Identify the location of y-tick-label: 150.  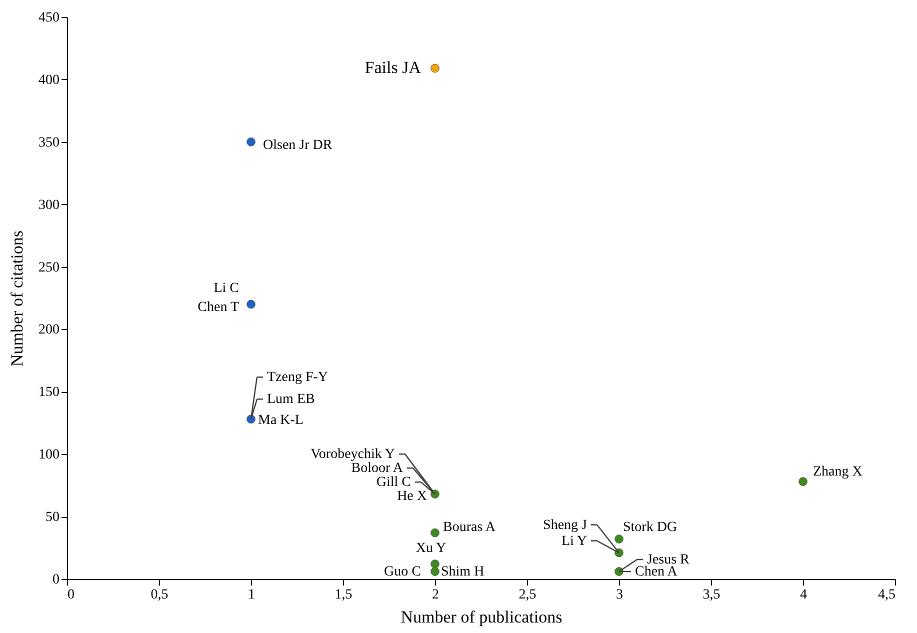
(49, 392).